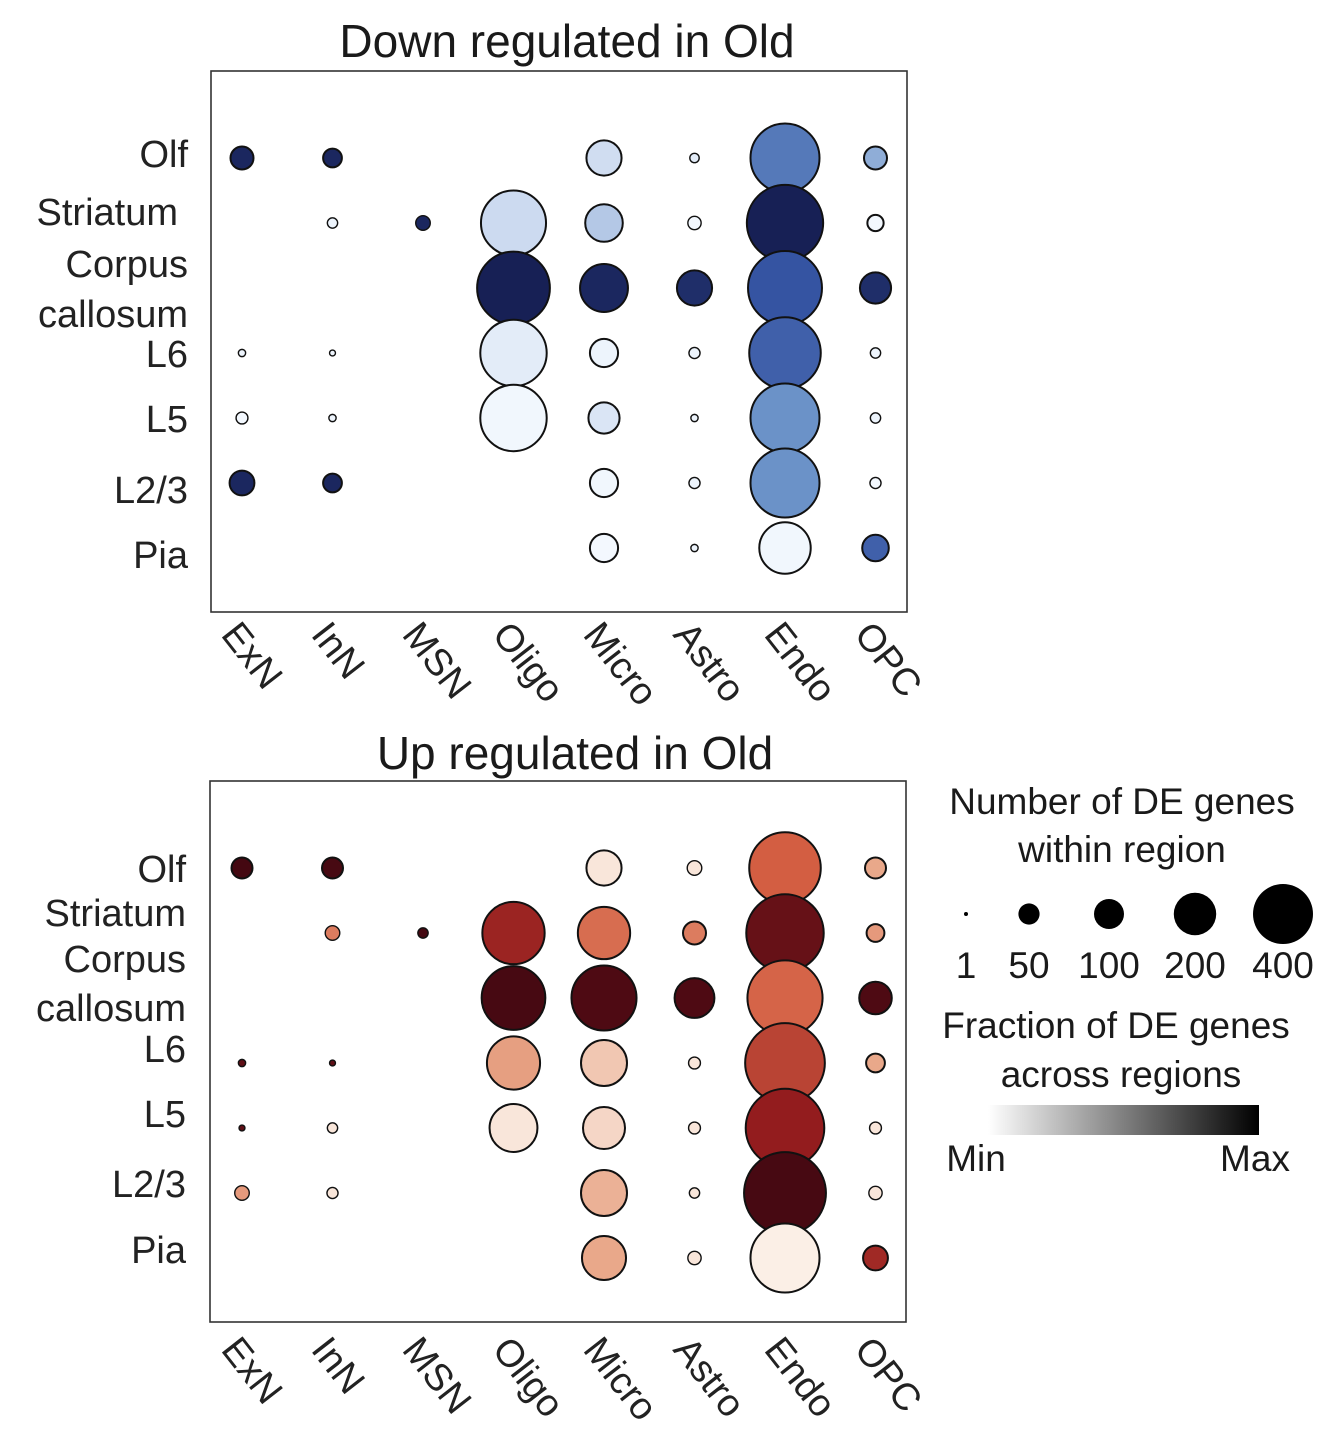  I want to click on down-dot-micro-olf, so click(604, 158).